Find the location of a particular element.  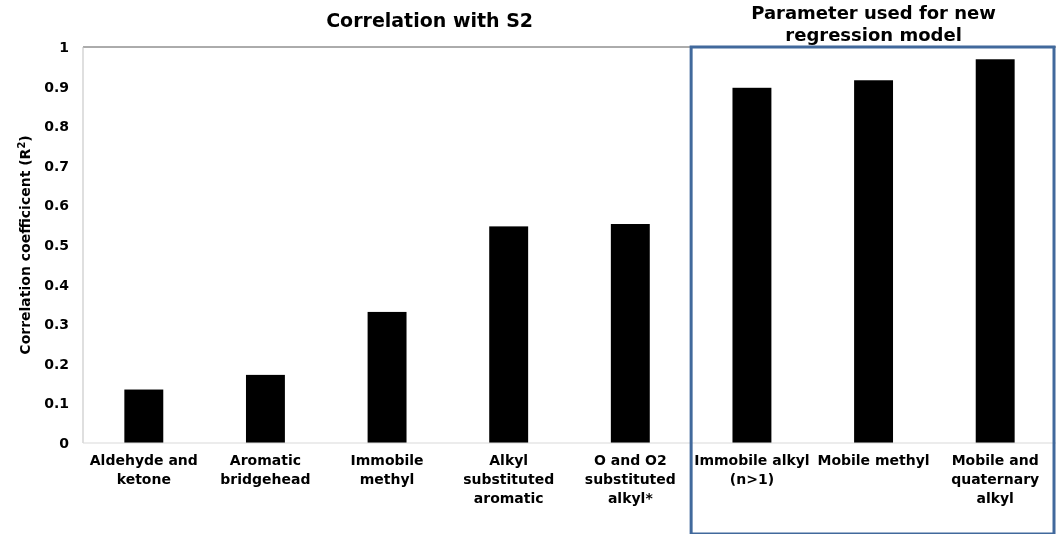

x-tick-label: Immobile methyl is located at coordinates (387, 469).